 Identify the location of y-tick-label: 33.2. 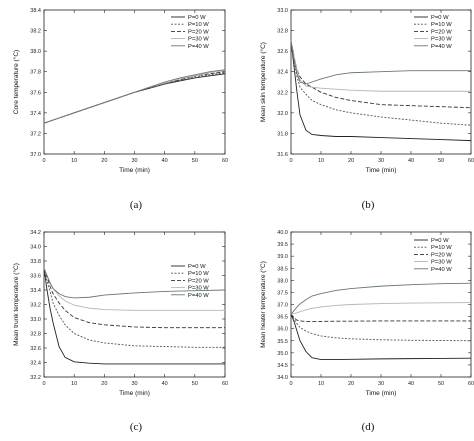
(35, 306).